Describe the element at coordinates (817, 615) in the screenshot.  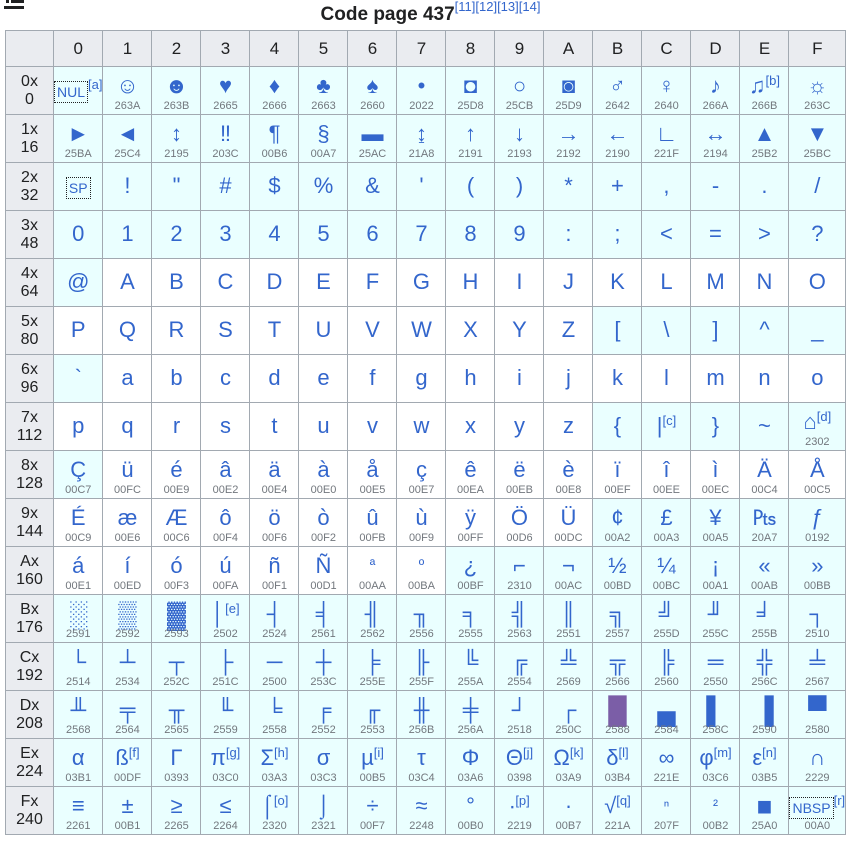
I see `character-glyph: ┐` at that location.